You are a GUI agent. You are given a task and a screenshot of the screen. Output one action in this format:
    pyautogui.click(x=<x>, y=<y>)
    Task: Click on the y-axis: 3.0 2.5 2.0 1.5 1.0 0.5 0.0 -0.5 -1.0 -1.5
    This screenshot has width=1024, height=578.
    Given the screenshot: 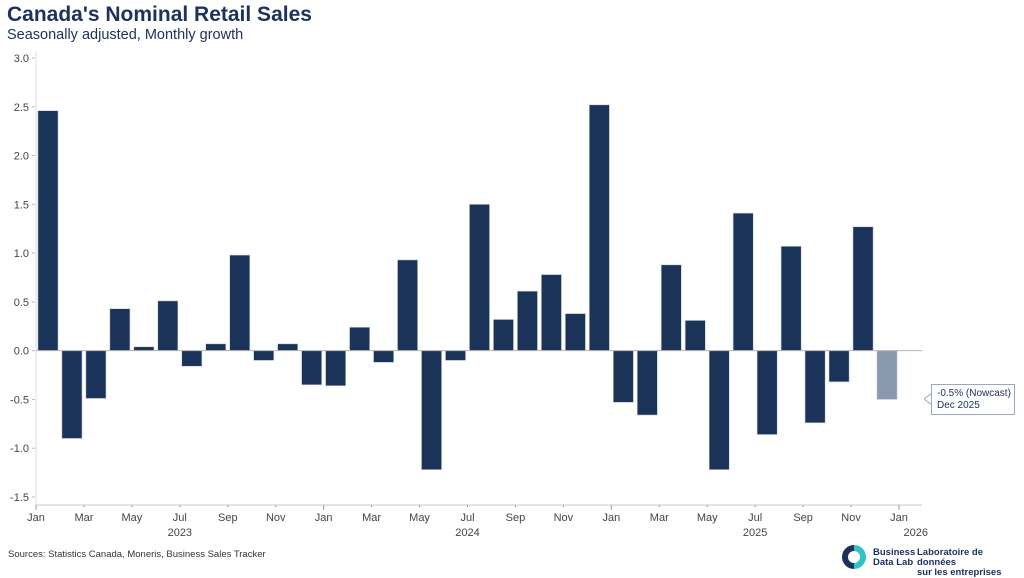 What is the action you would take?
    pyautogui.click(x=23, y=278)
    